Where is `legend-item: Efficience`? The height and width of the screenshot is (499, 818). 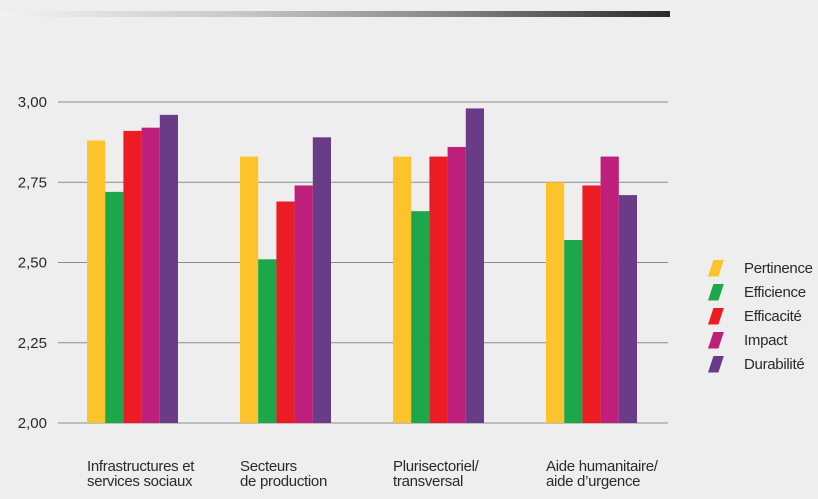
legend-item: Efficience is located at coordinates (760, 292).